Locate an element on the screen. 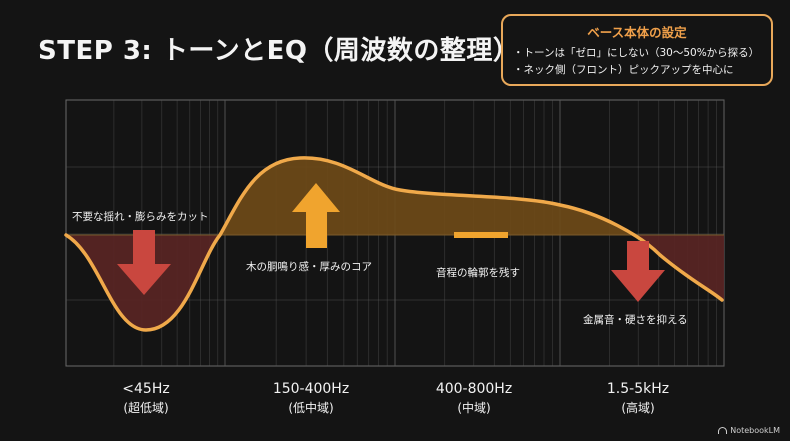 This screenshot has width=790, height=441. band-range-3: 1.5-5kHz is located at coordinates (638, 389).